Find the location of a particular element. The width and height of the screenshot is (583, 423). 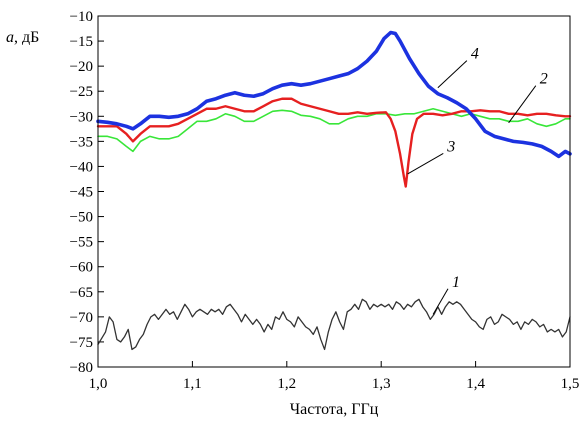

y-tick-label: −35 is located at coordinates (81, 142).